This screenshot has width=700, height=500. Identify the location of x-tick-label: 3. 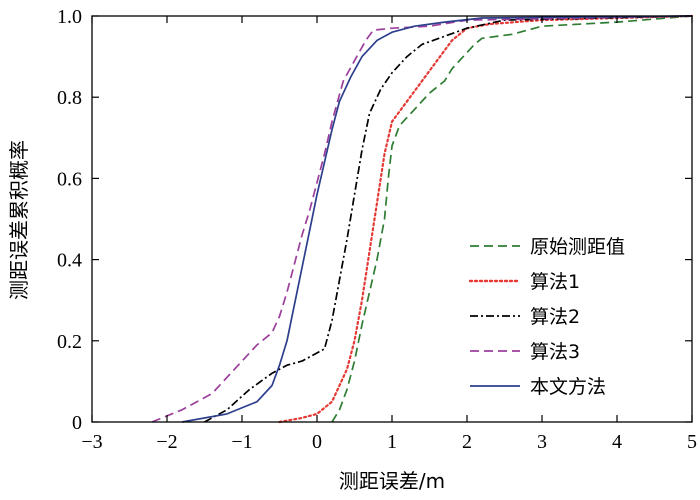
(542, 442).